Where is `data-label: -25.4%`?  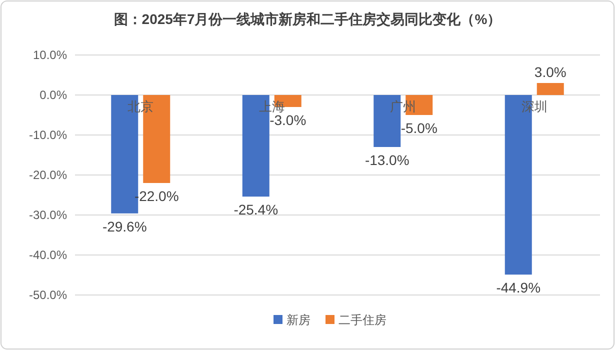 data-label: -25.4% is located at coordinates (256, 210).